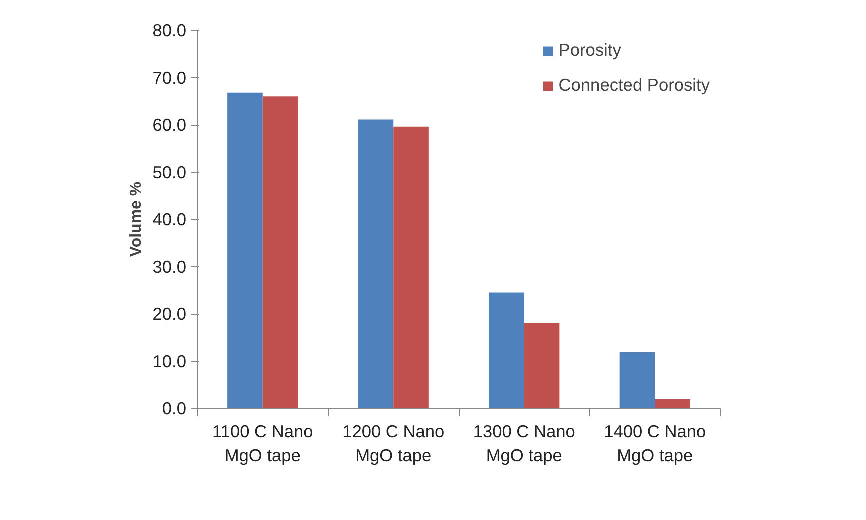 Image resolution: width=866 pixels, height=520 pixels. I want to click on x-tick-label: 1400 C Nano MgO tape, so click(655, 444).